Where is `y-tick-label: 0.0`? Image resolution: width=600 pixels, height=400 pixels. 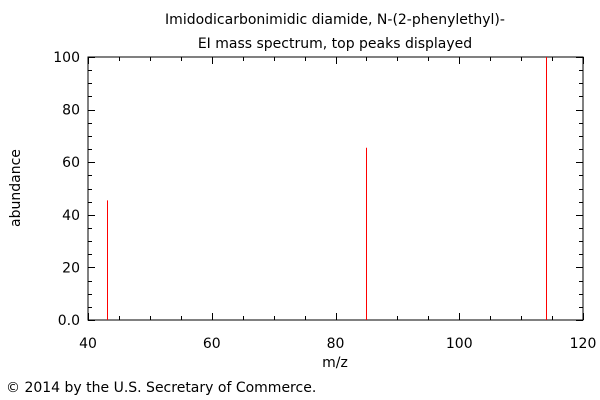 y-tick-label: 0.0 is located at coordinates (69, 321).